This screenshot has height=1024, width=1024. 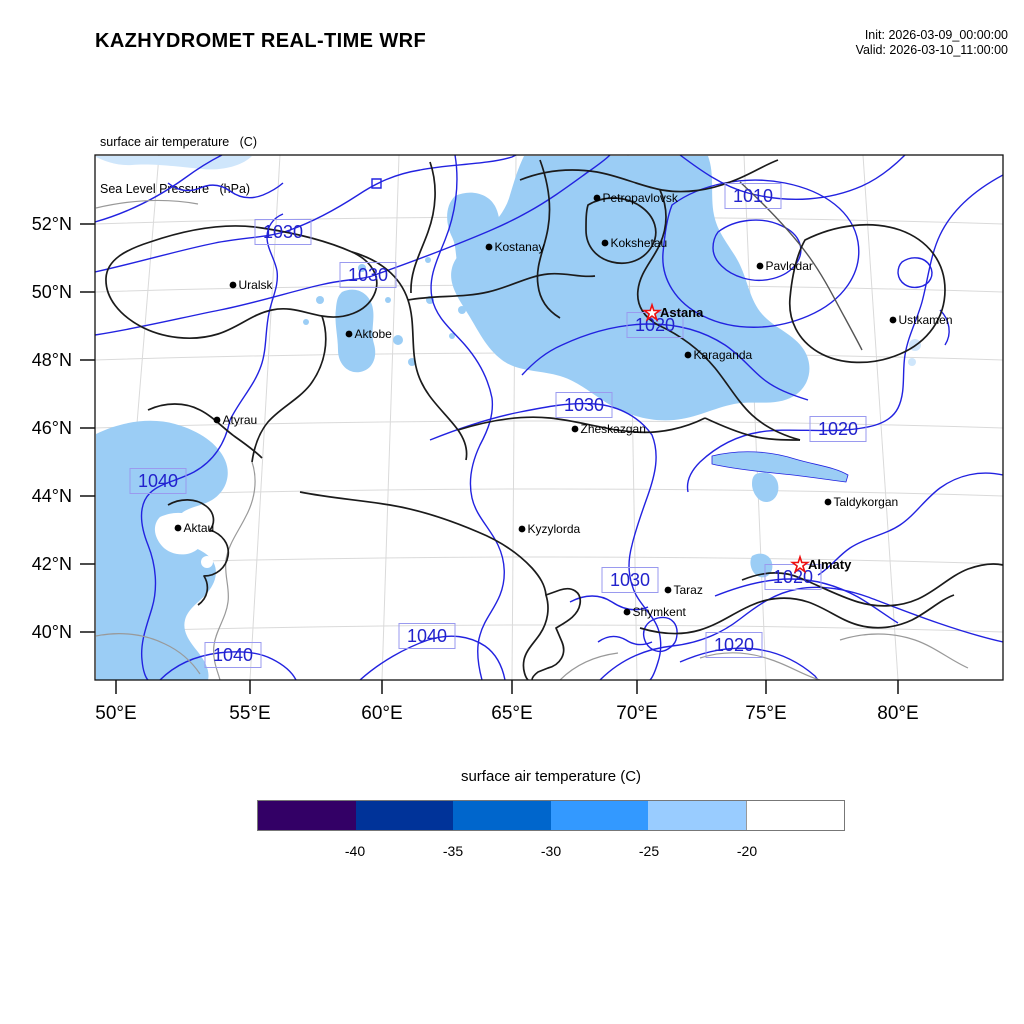 I want to click on y-tick-label: 44°N, so click(x=52, y=496).